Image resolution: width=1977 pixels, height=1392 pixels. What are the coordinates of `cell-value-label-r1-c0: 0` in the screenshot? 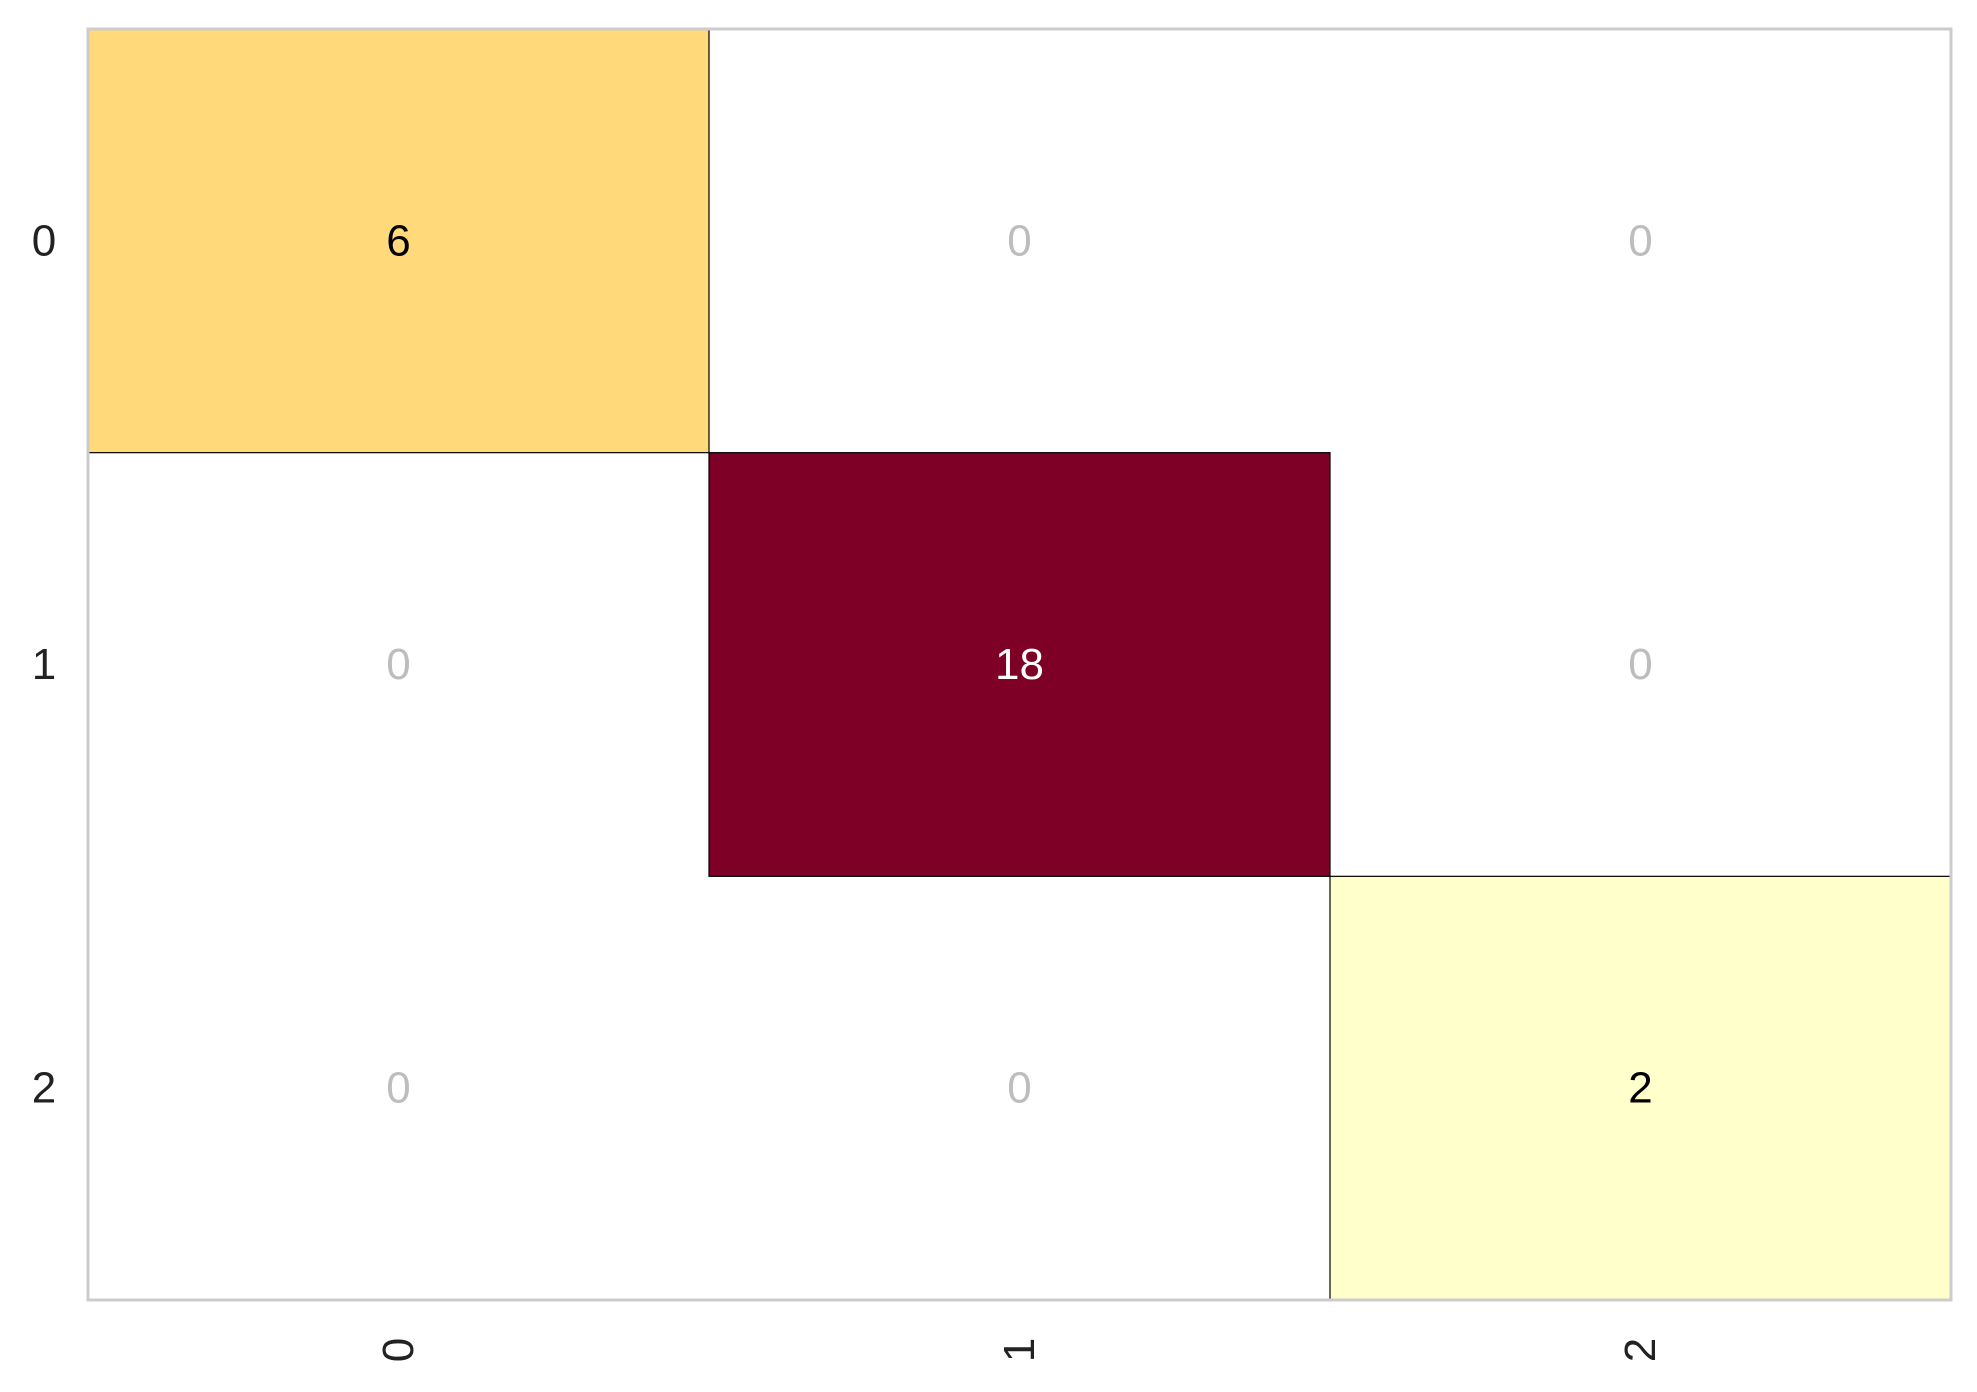 It's located at (398, 664).